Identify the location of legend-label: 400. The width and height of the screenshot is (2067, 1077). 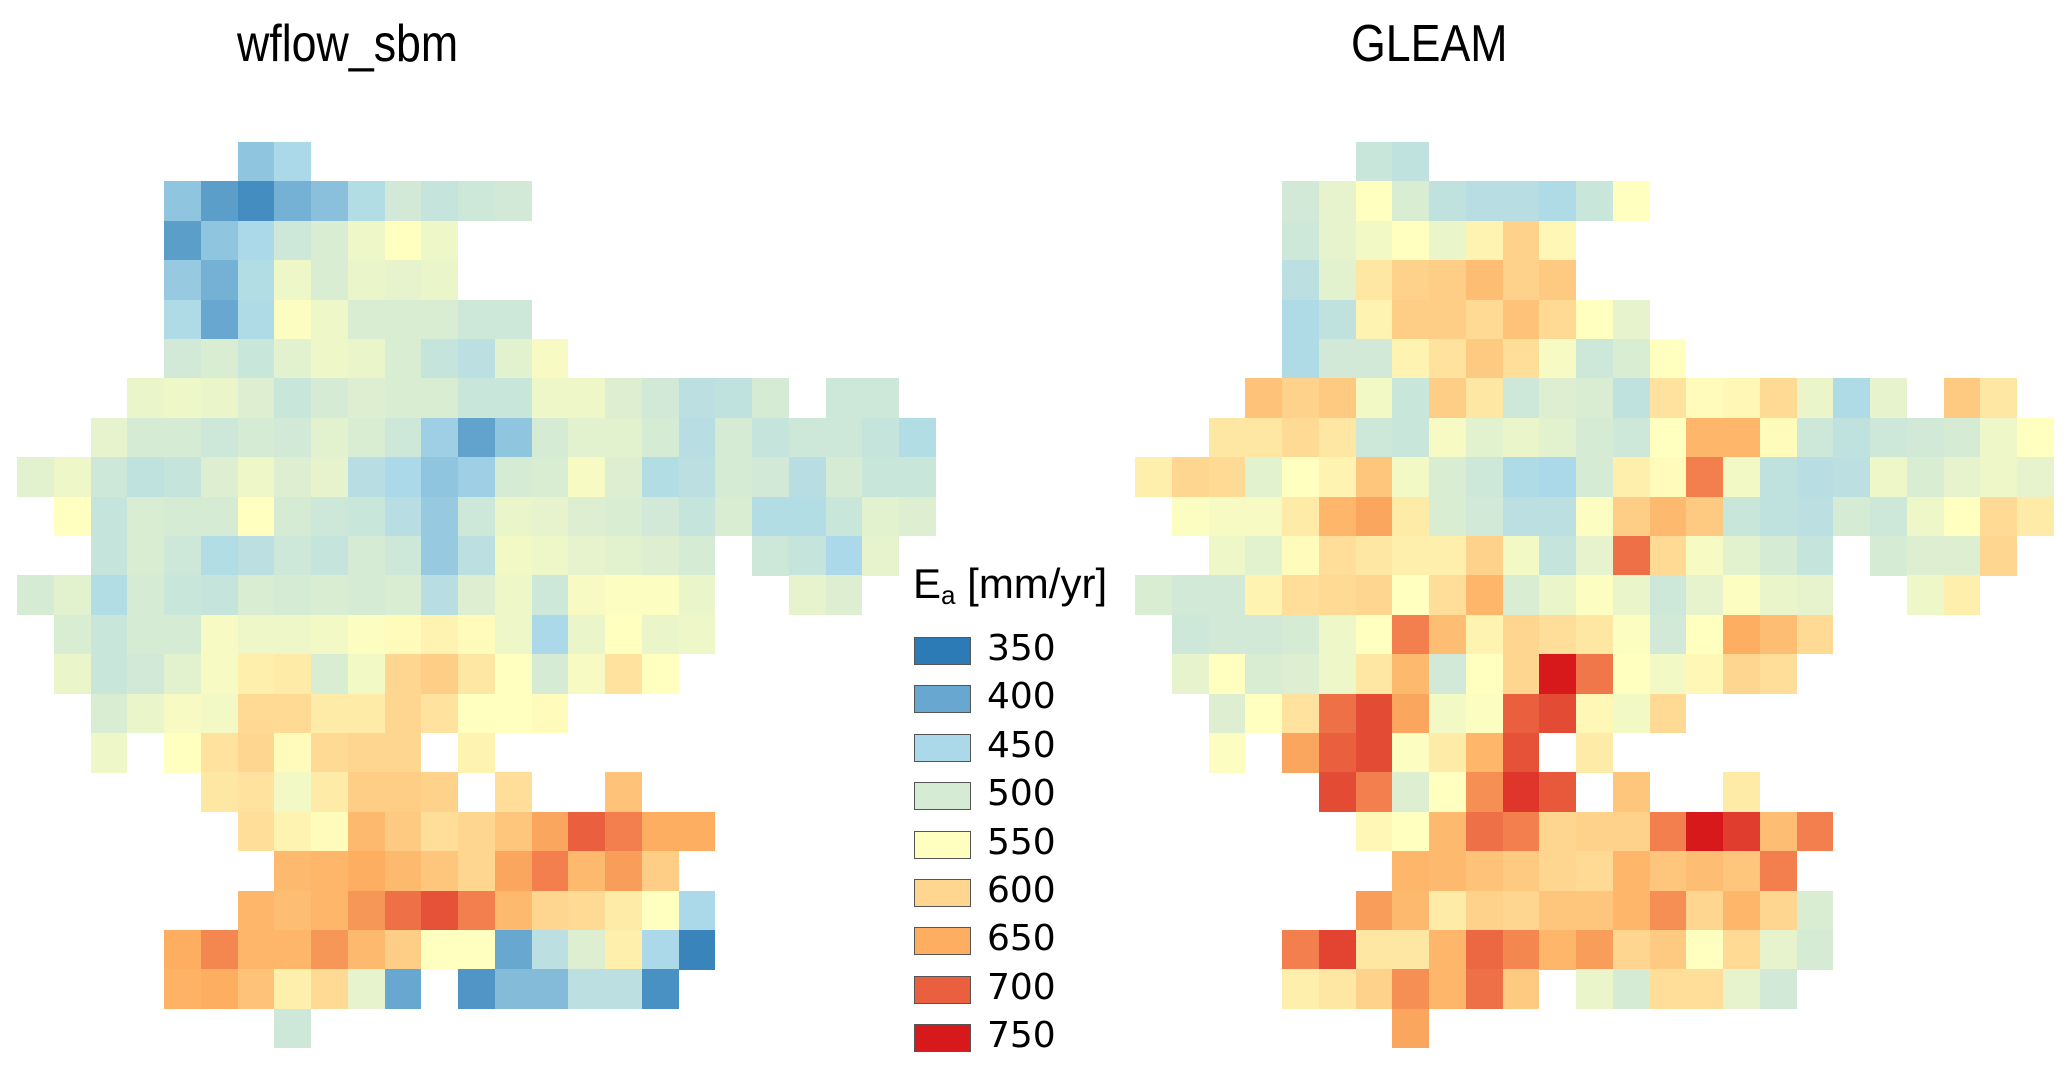
(1021, 697).